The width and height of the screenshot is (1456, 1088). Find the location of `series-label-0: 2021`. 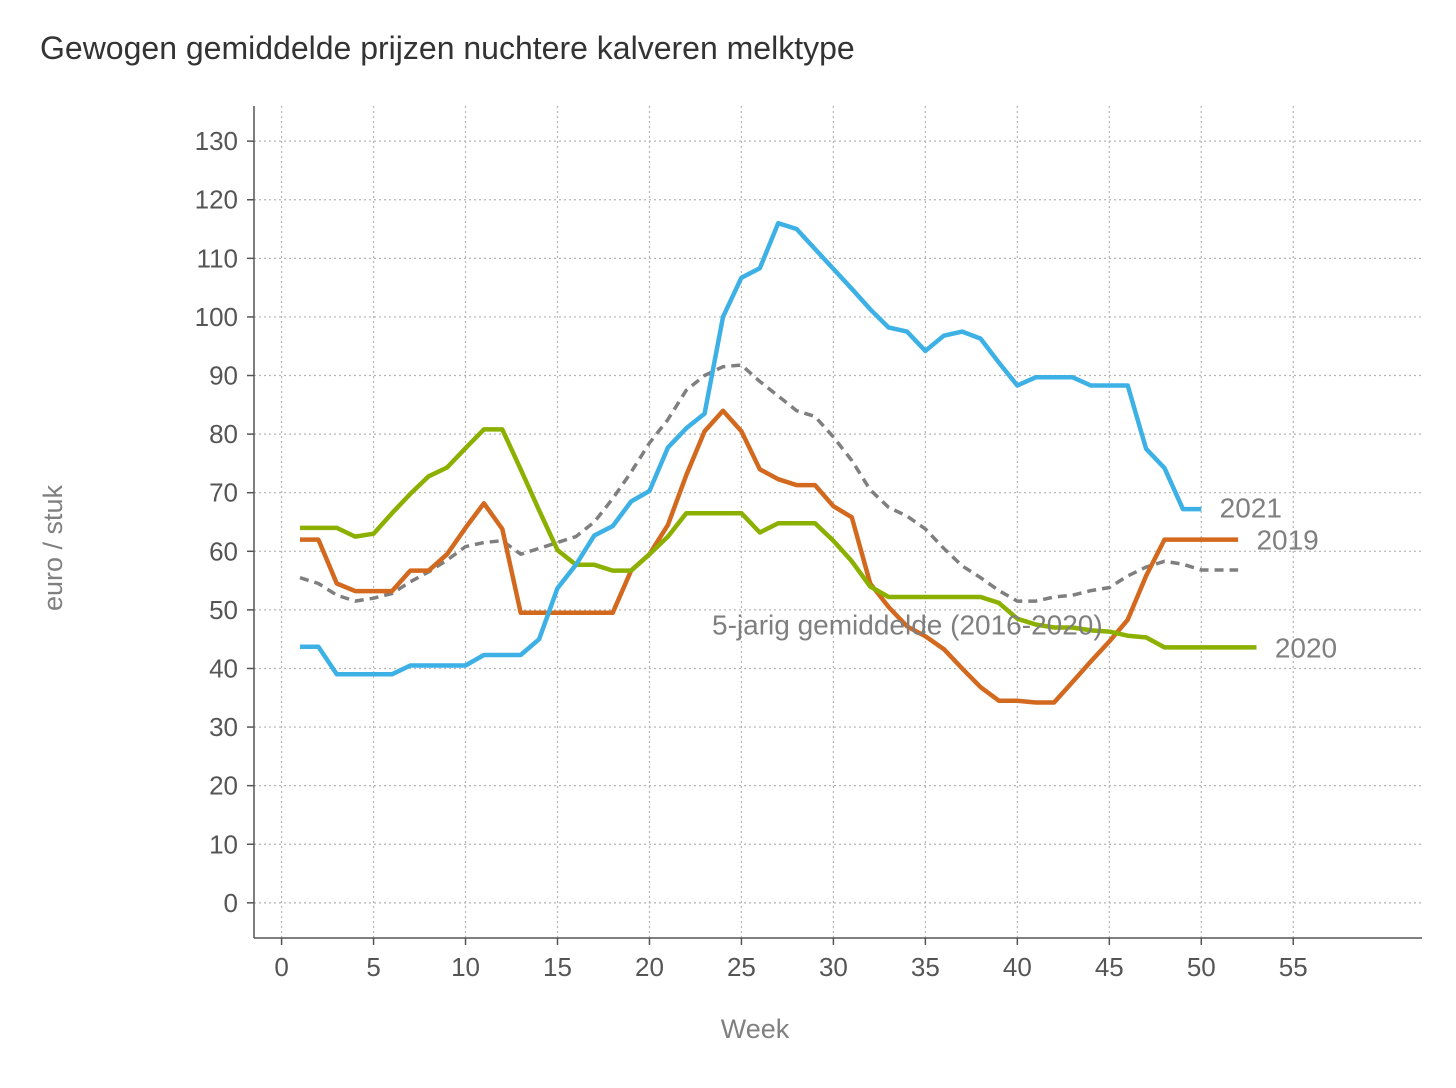

series-label-0: 2021 is located at coordinates (1251, 507).